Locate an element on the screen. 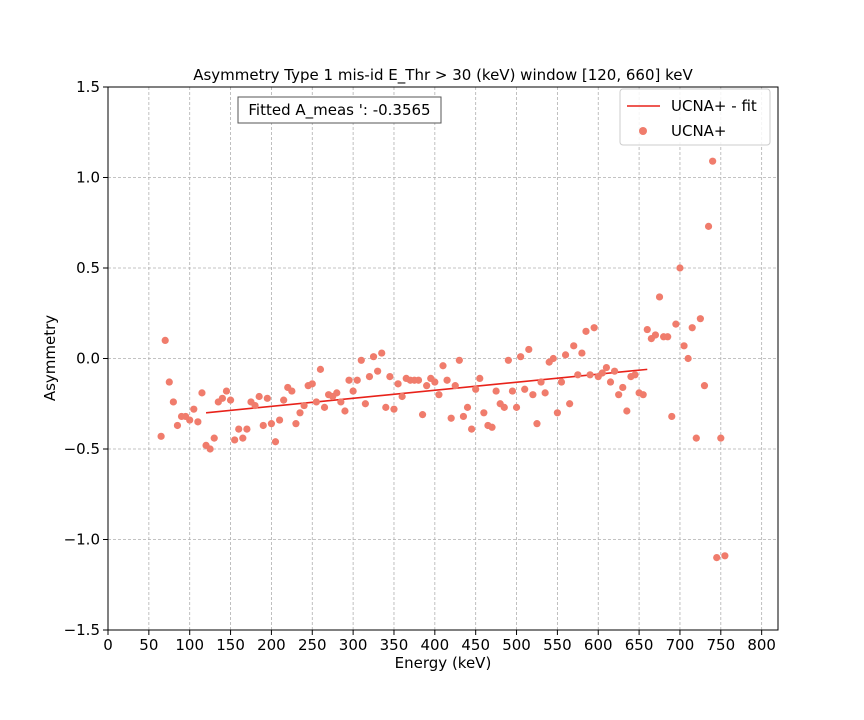 This screenshot has width=864, height=720. y-tick-label: −1.0 is located at coordinates (82, 540).